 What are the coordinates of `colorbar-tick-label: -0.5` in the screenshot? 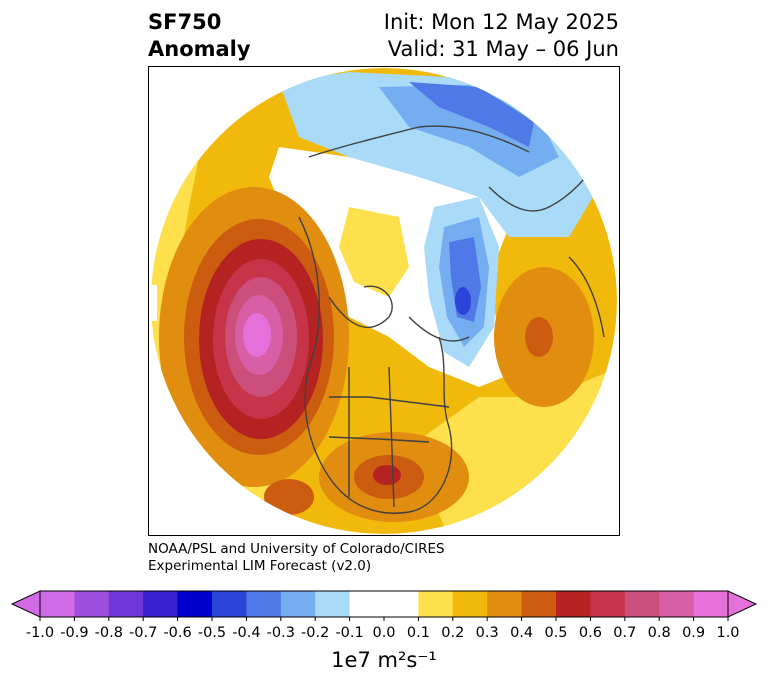 It's located at (212, 633).